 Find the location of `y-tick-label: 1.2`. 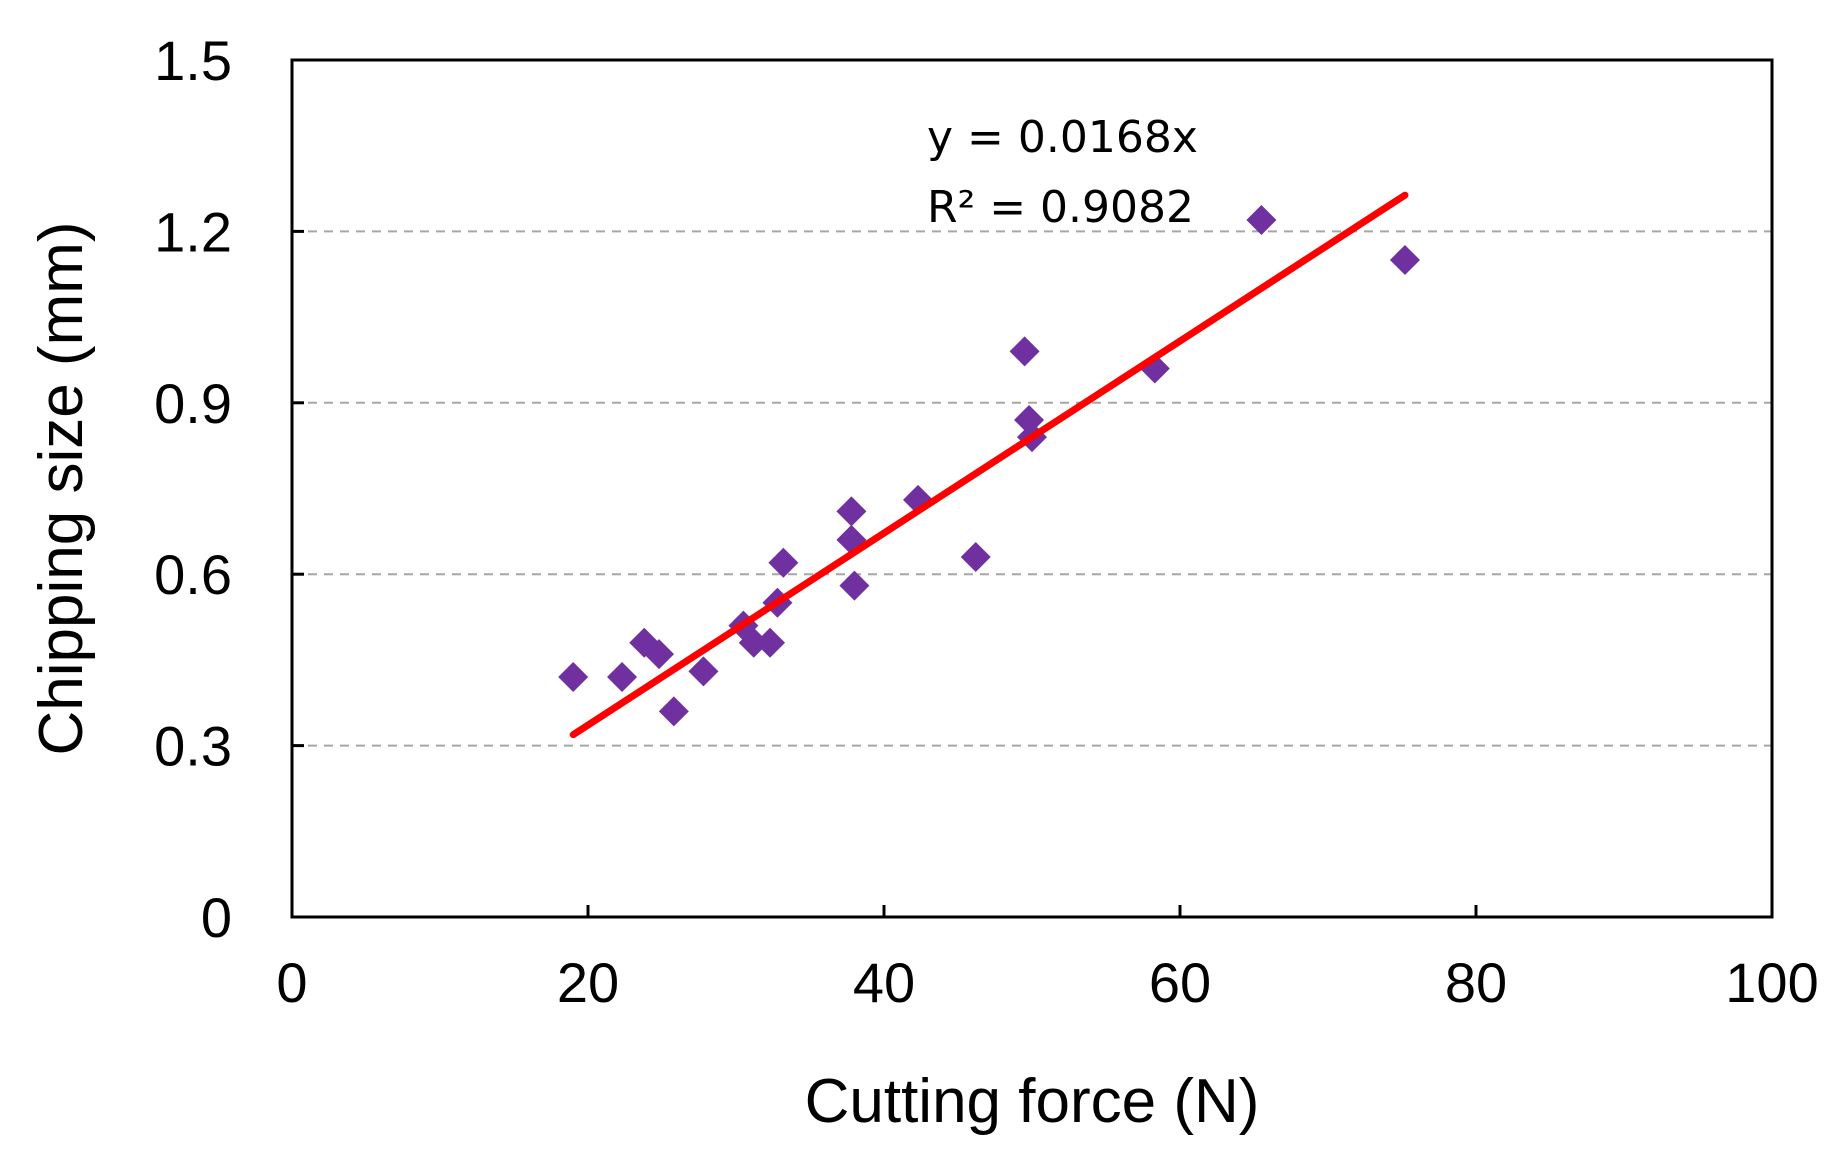

y-tick-label: 1.2 is located at coordinates (193, 231).